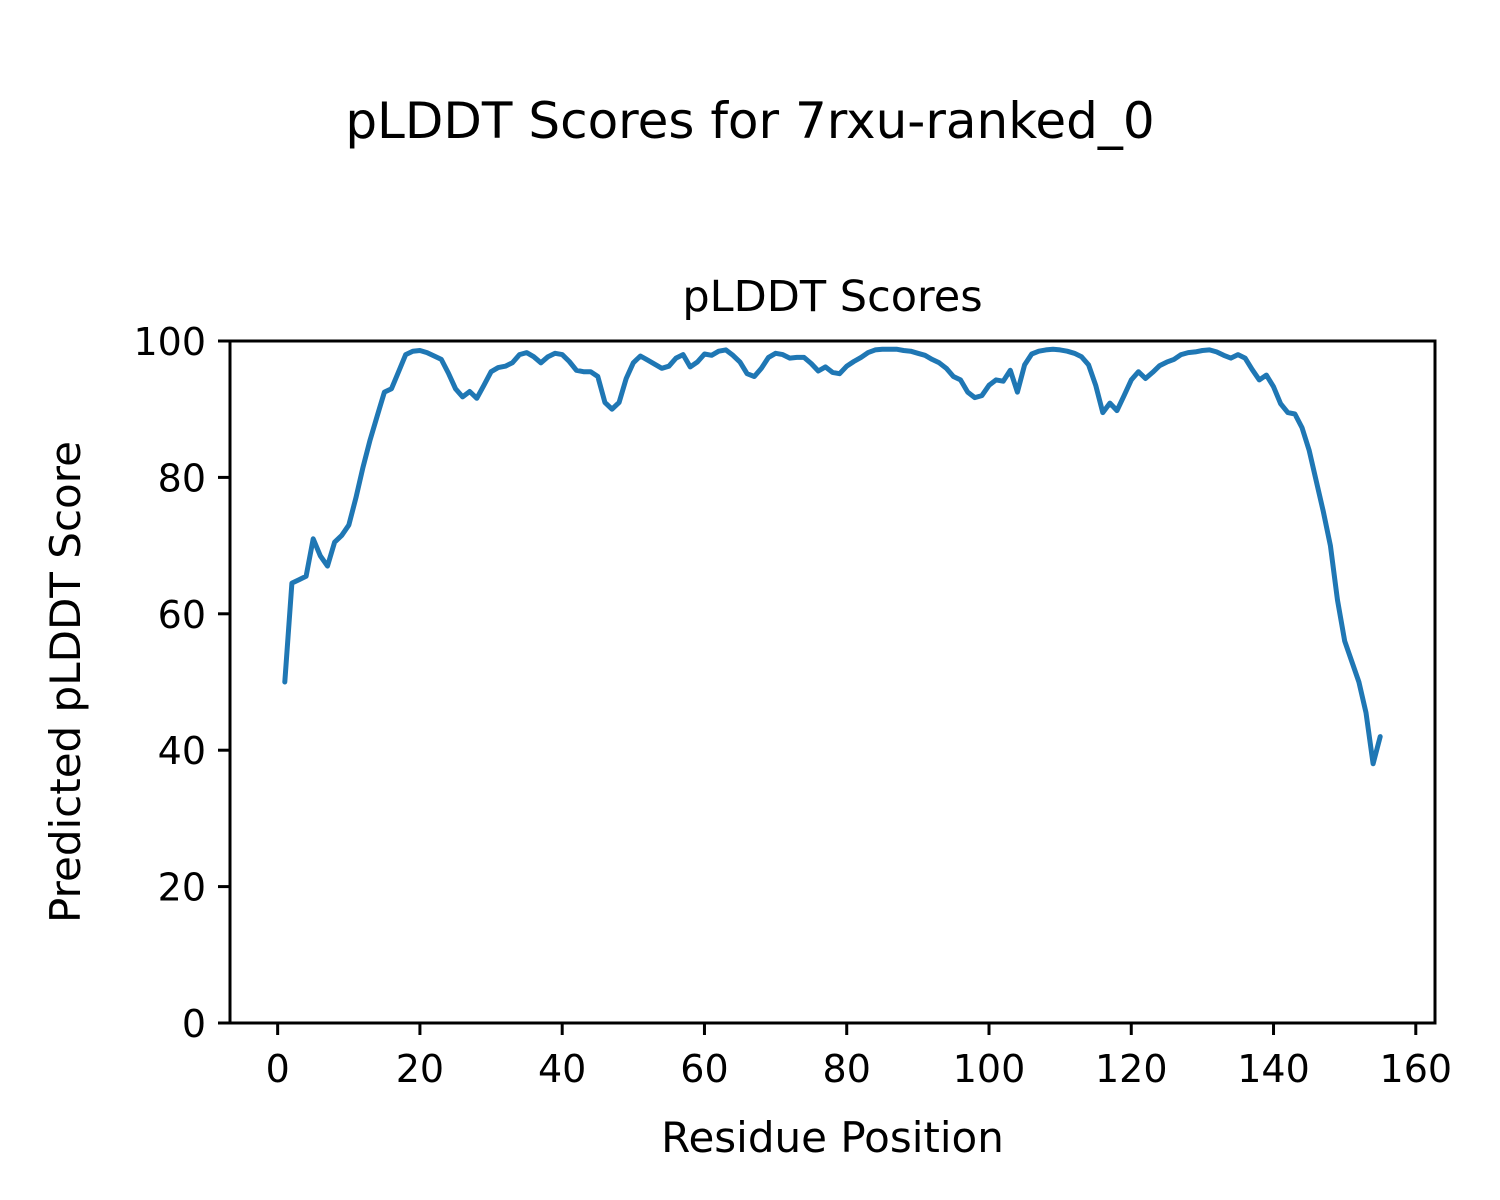 Image resolution: width=1500 pixels, height=1200 pixels. Describe the element at coordinates (182, 751) in the screenshot. I see `y-tick-label: 40` at that location.